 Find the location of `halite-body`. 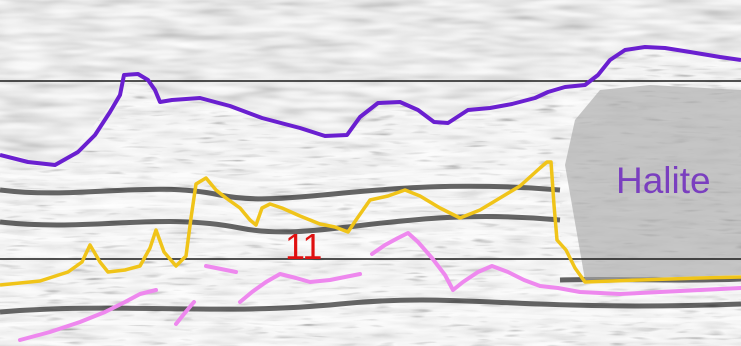

halite-body is located at coordinates (653, 182).